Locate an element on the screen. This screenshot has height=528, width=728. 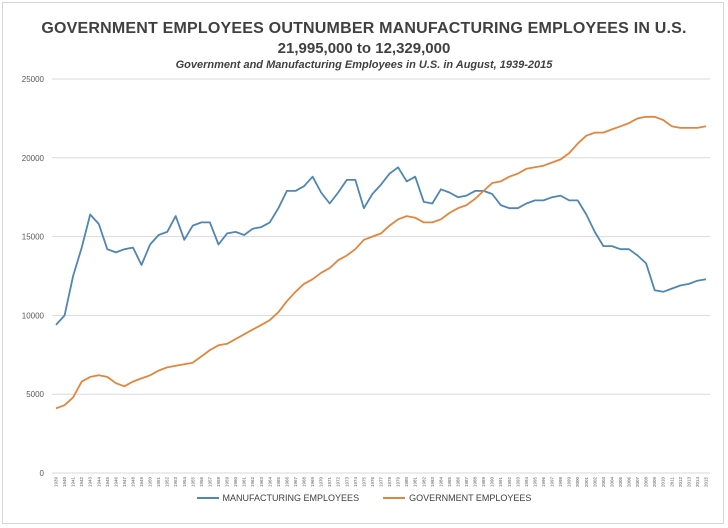
x-tick-label: 2010 is located at coordinates (663, 482).